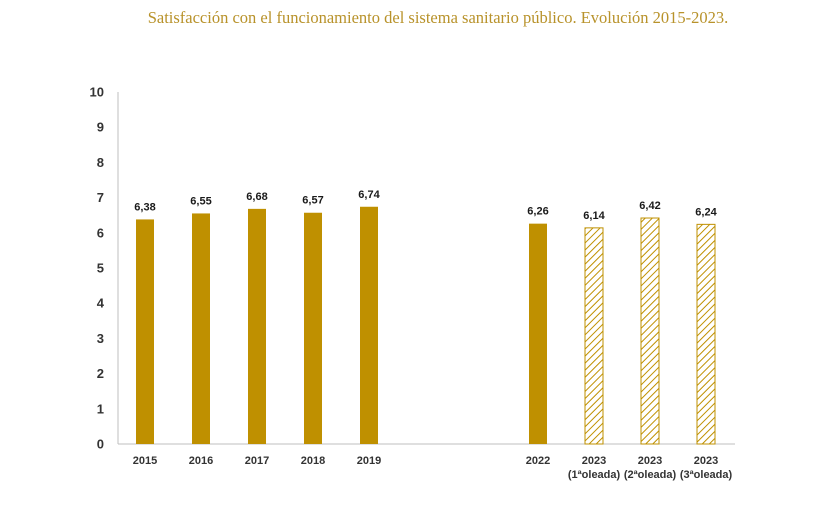 Image resolution: width=836 pixels, height=505 pixels. Describe the element at coordinates (100, 197) in the screenshot. I see `y-tick-label: 7` at that location.